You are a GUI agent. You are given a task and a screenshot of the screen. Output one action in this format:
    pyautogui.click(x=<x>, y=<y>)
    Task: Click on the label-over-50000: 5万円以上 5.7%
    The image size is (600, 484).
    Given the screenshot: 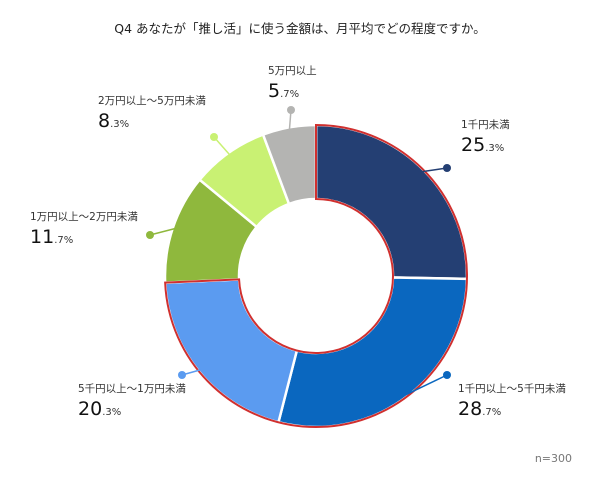 What is the action you would take?
    pyautogui.click(x=292, y=83)
    